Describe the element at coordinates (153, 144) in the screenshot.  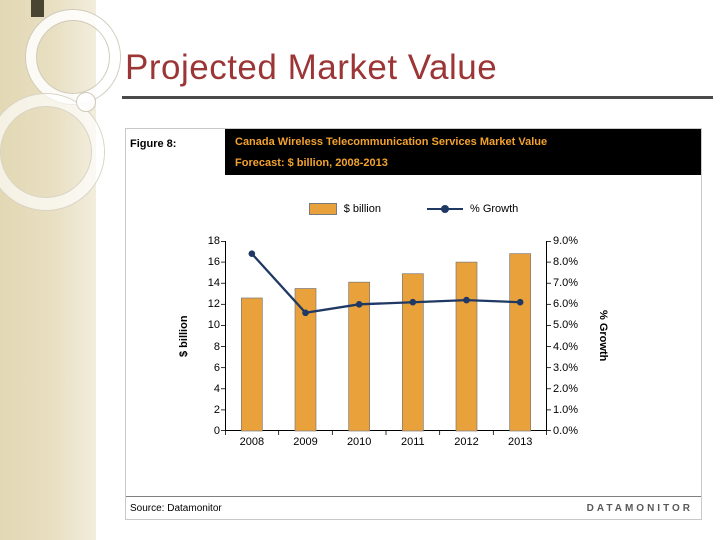
I see `figure-number-label: Figure 8:` at that location.